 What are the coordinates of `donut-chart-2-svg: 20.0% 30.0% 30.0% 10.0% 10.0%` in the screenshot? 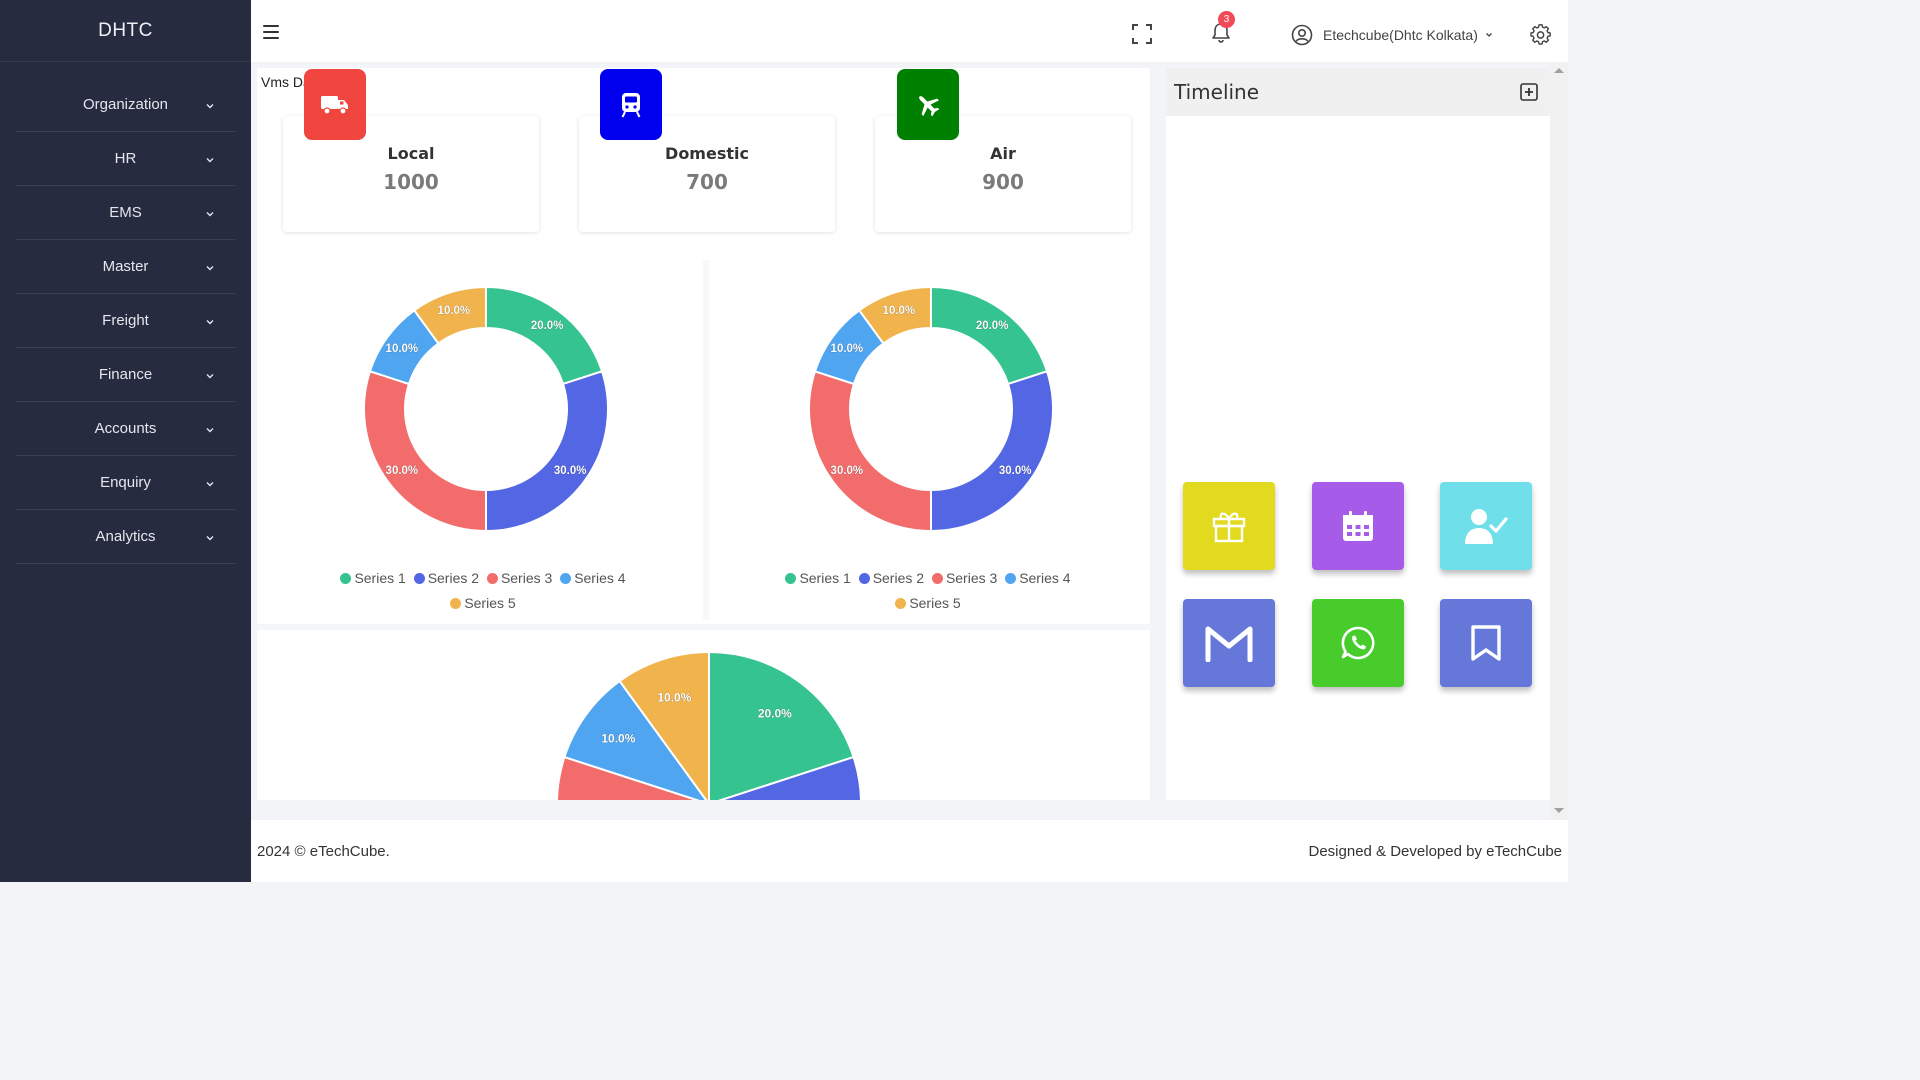 It's located at (931, 409).